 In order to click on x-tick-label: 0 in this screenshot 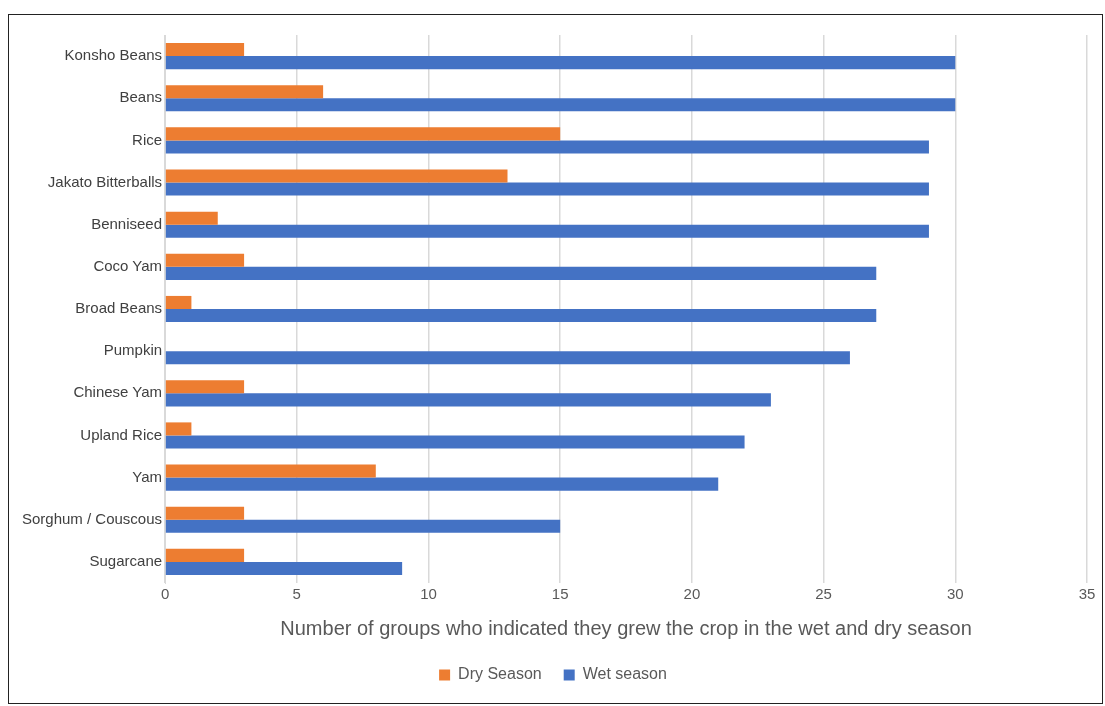, I will do `click(165, 594)`.